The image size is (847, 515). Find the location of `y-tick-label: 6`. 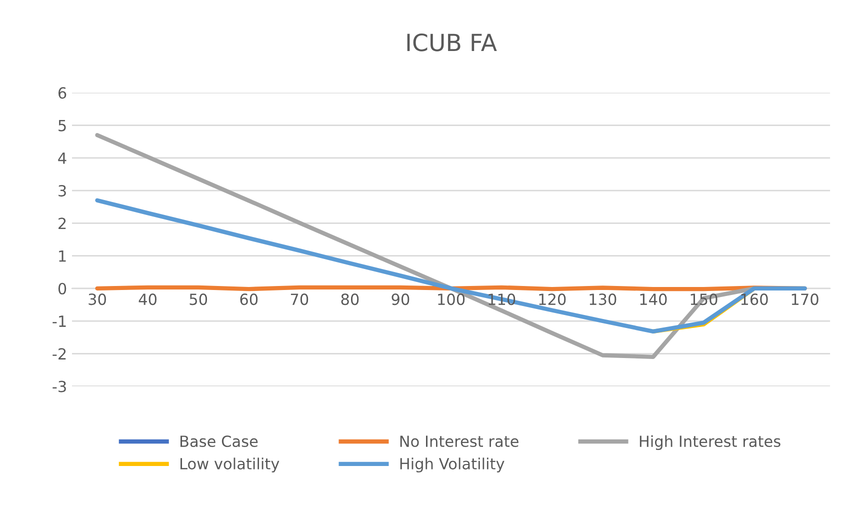

y-tick-label: 6 is located at coordinates (62, 93).